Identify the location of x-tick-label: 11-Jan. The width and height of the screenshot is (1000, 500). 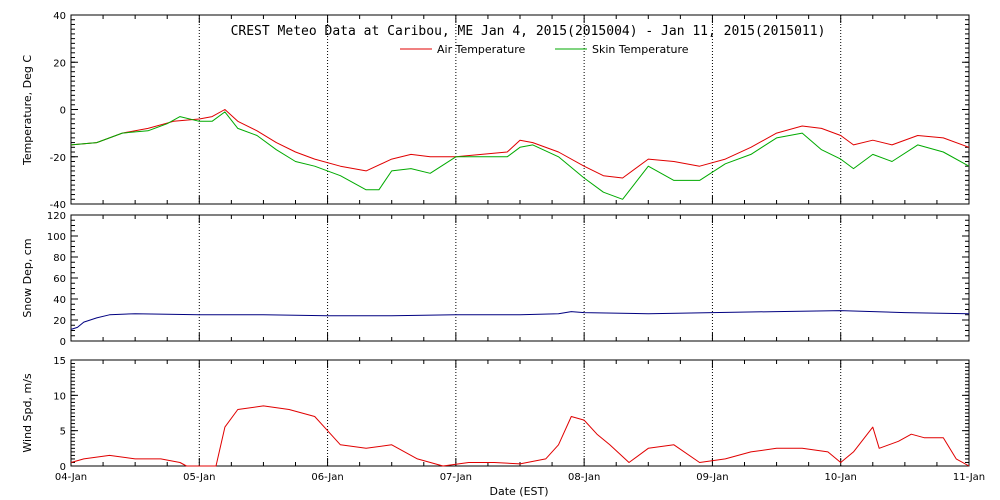
(969, 477).